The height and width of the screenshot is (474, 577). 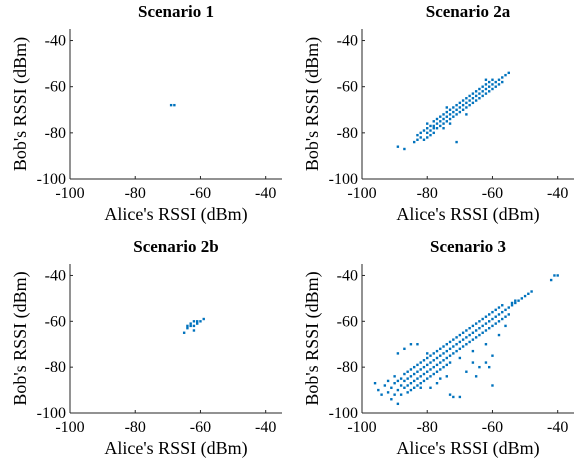 What do you see at coordinates (175, 246) in the screenshot?
I see `chart-title: Scenario 2b` at bounding box center [175, 246].